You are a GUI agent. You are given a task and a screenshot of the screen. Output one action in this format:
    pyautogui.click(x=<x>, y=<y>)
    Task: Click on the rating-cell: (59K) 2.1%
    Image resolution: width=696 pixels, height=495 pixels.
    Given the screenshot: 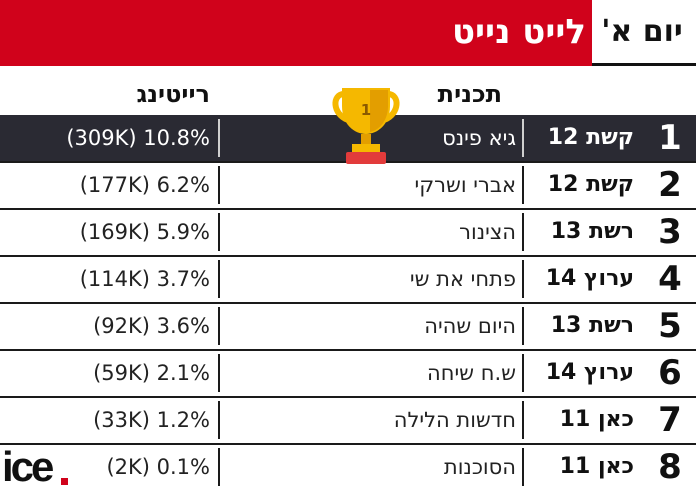 What is the action you would take?
    pyautogui.click(x=151, y=373)
    